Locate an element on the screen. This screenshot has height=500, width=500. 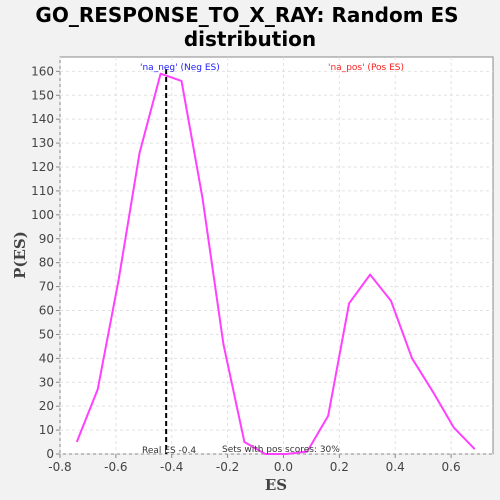
y-tick-label: 130 is located at coordinates (42, 143).